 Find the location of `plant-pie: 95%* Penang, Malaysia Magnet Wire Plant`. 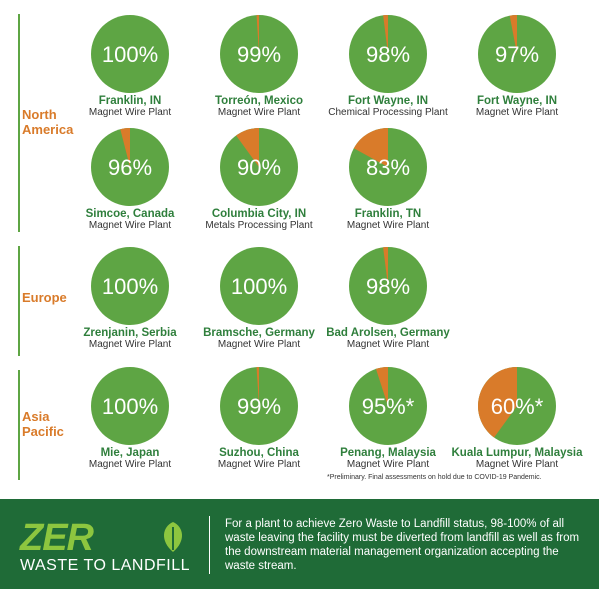

plant-pie: 95%* Penang, Malaysia Magnet Wire Plant is located at coordinates (388, 418).